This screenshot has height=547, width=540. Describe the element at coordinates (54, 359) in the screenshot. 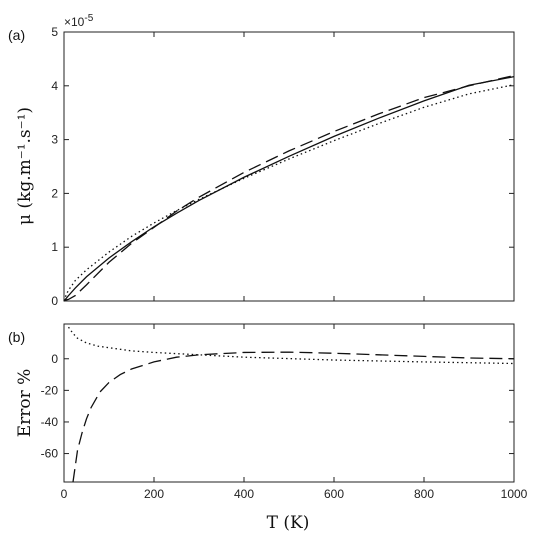

I see `panel-b-y-tick-label-0: 0` at that location.